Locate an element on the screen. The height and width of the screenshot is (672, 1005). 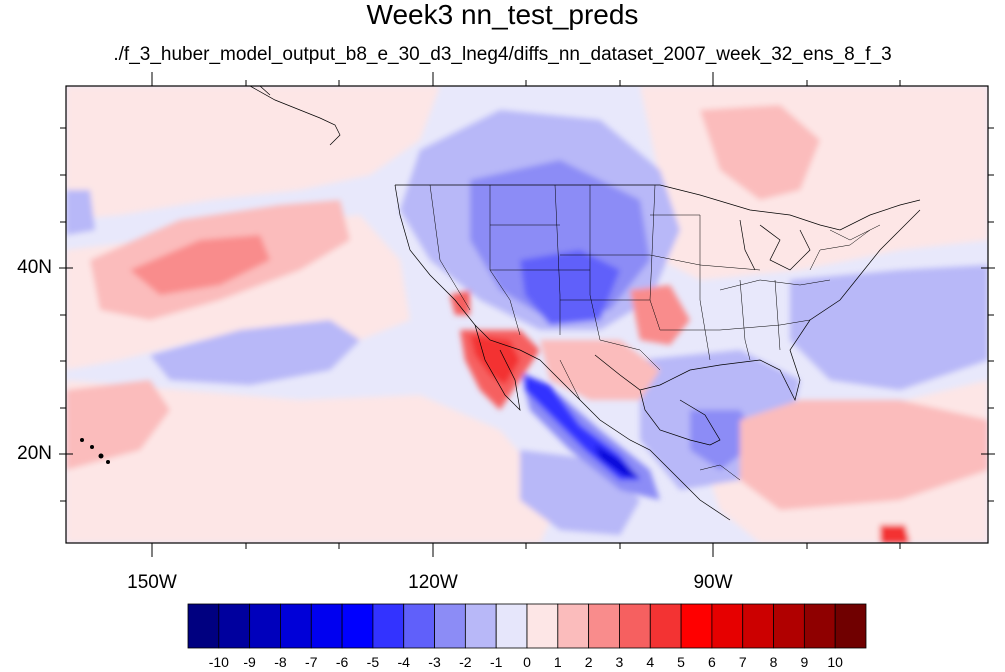
colorbar-label: 9 is located at coordinates (804, 662).